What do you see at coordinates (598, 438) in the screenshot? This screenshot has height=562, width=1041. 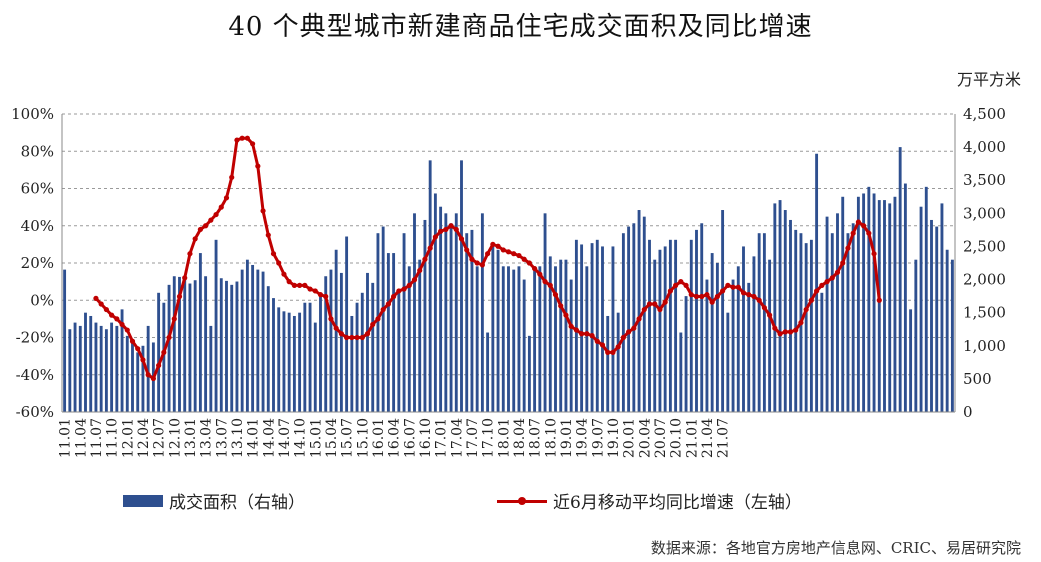 I see `x-tick-label: 19.07` at bounding box center [598, 438].